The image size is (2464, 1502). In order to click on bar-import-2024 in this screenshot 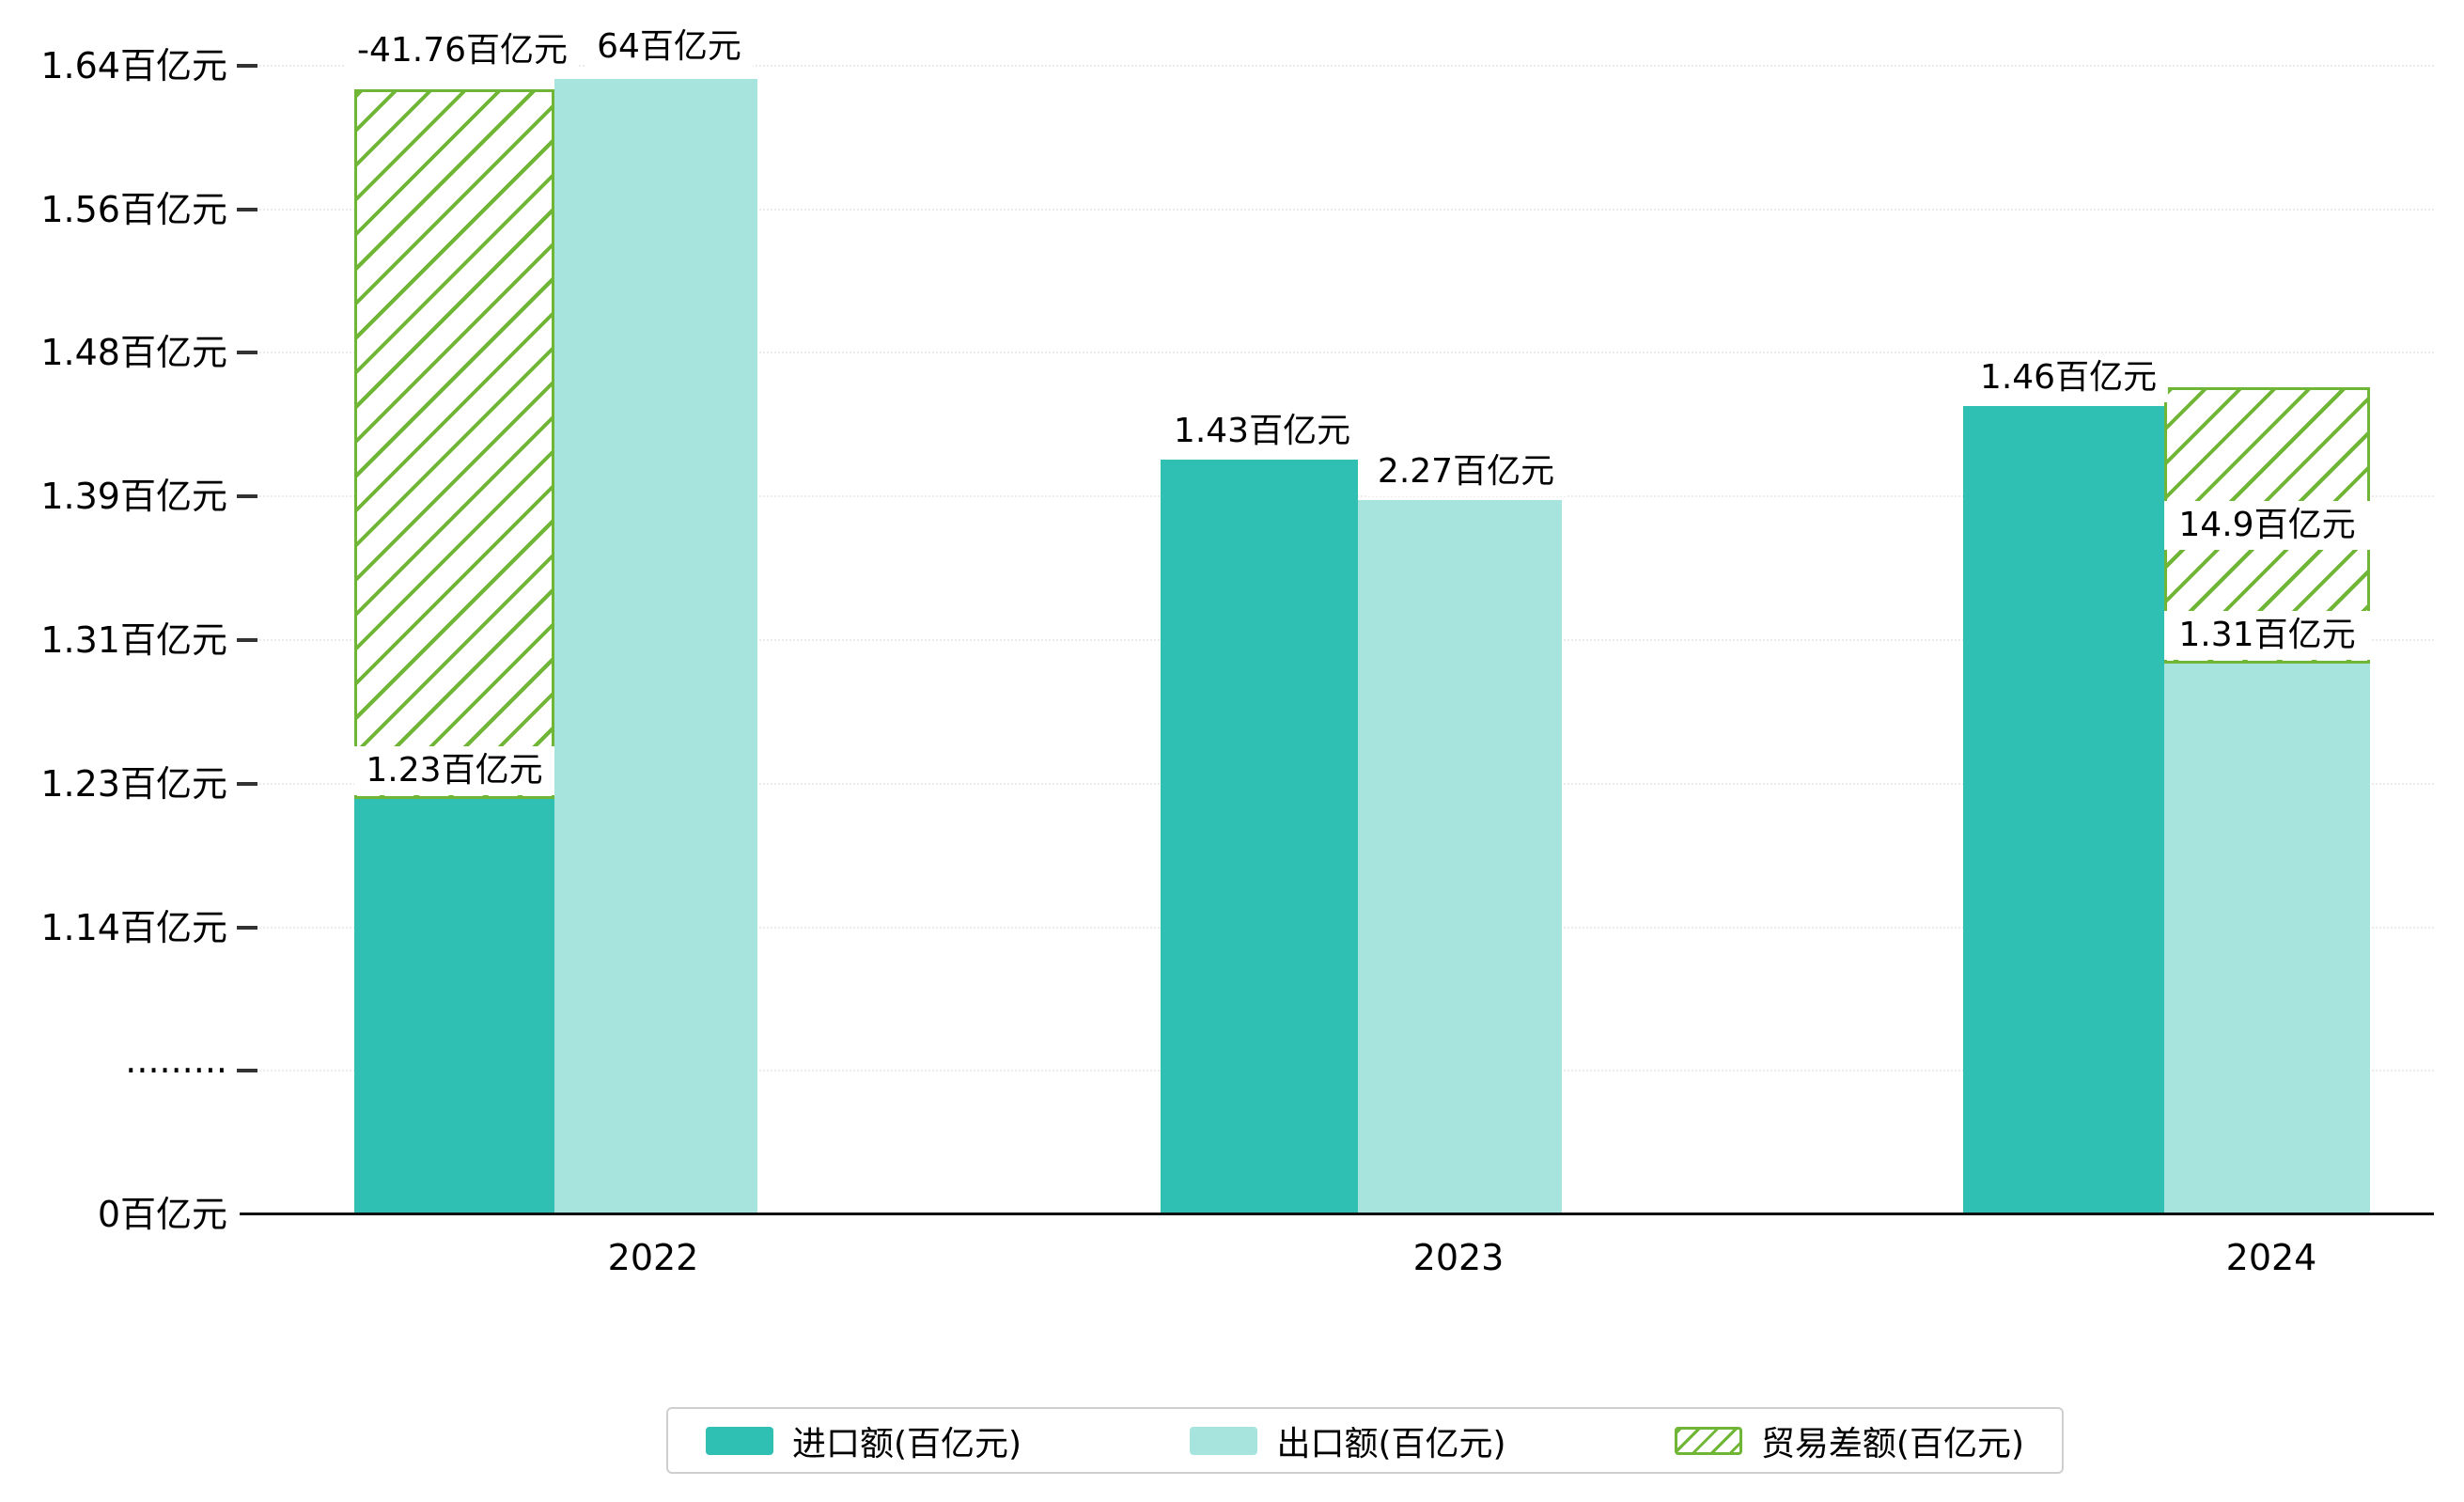, I will do `click(2063, 810)`.